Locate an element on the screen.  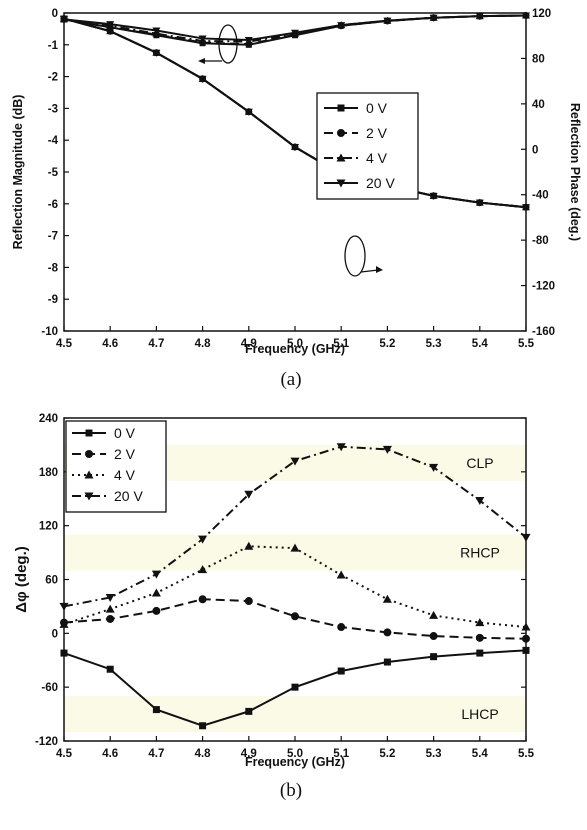
x-tick-label-a: 5.2 is located at coordinates (387, 344).